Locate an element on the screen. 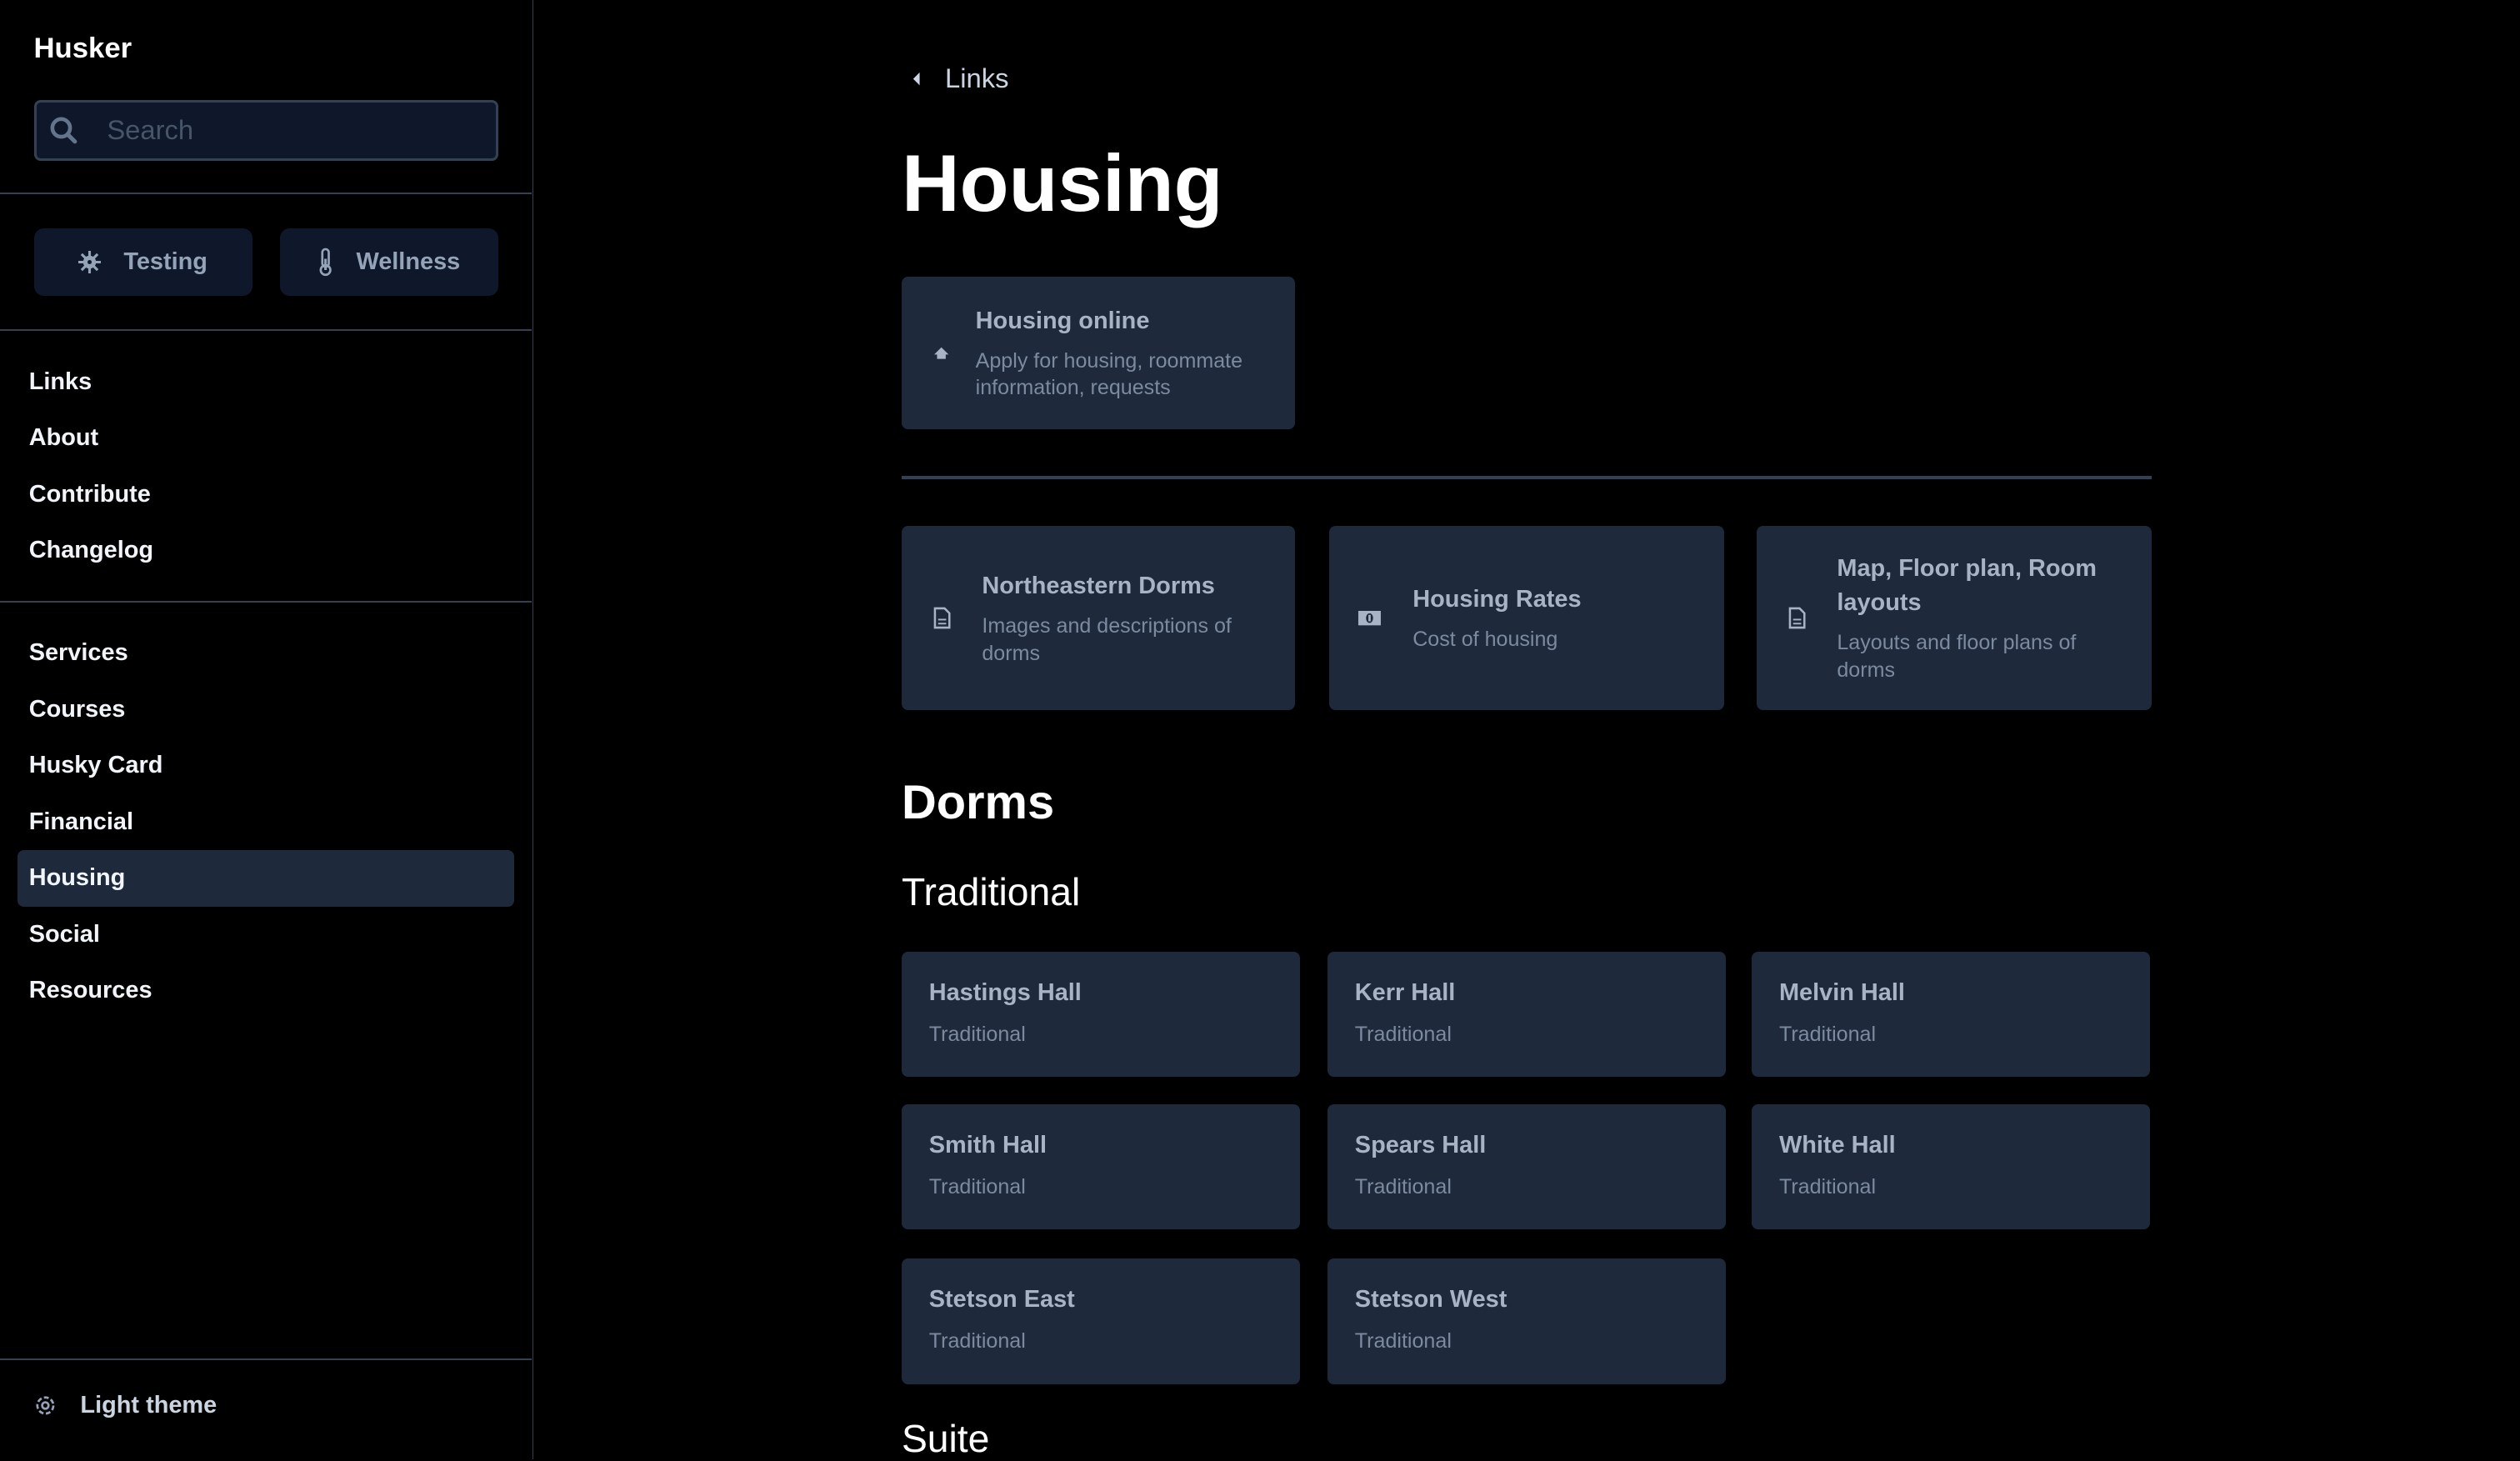  page-title: Housing is located at coordinates (1062, 183).